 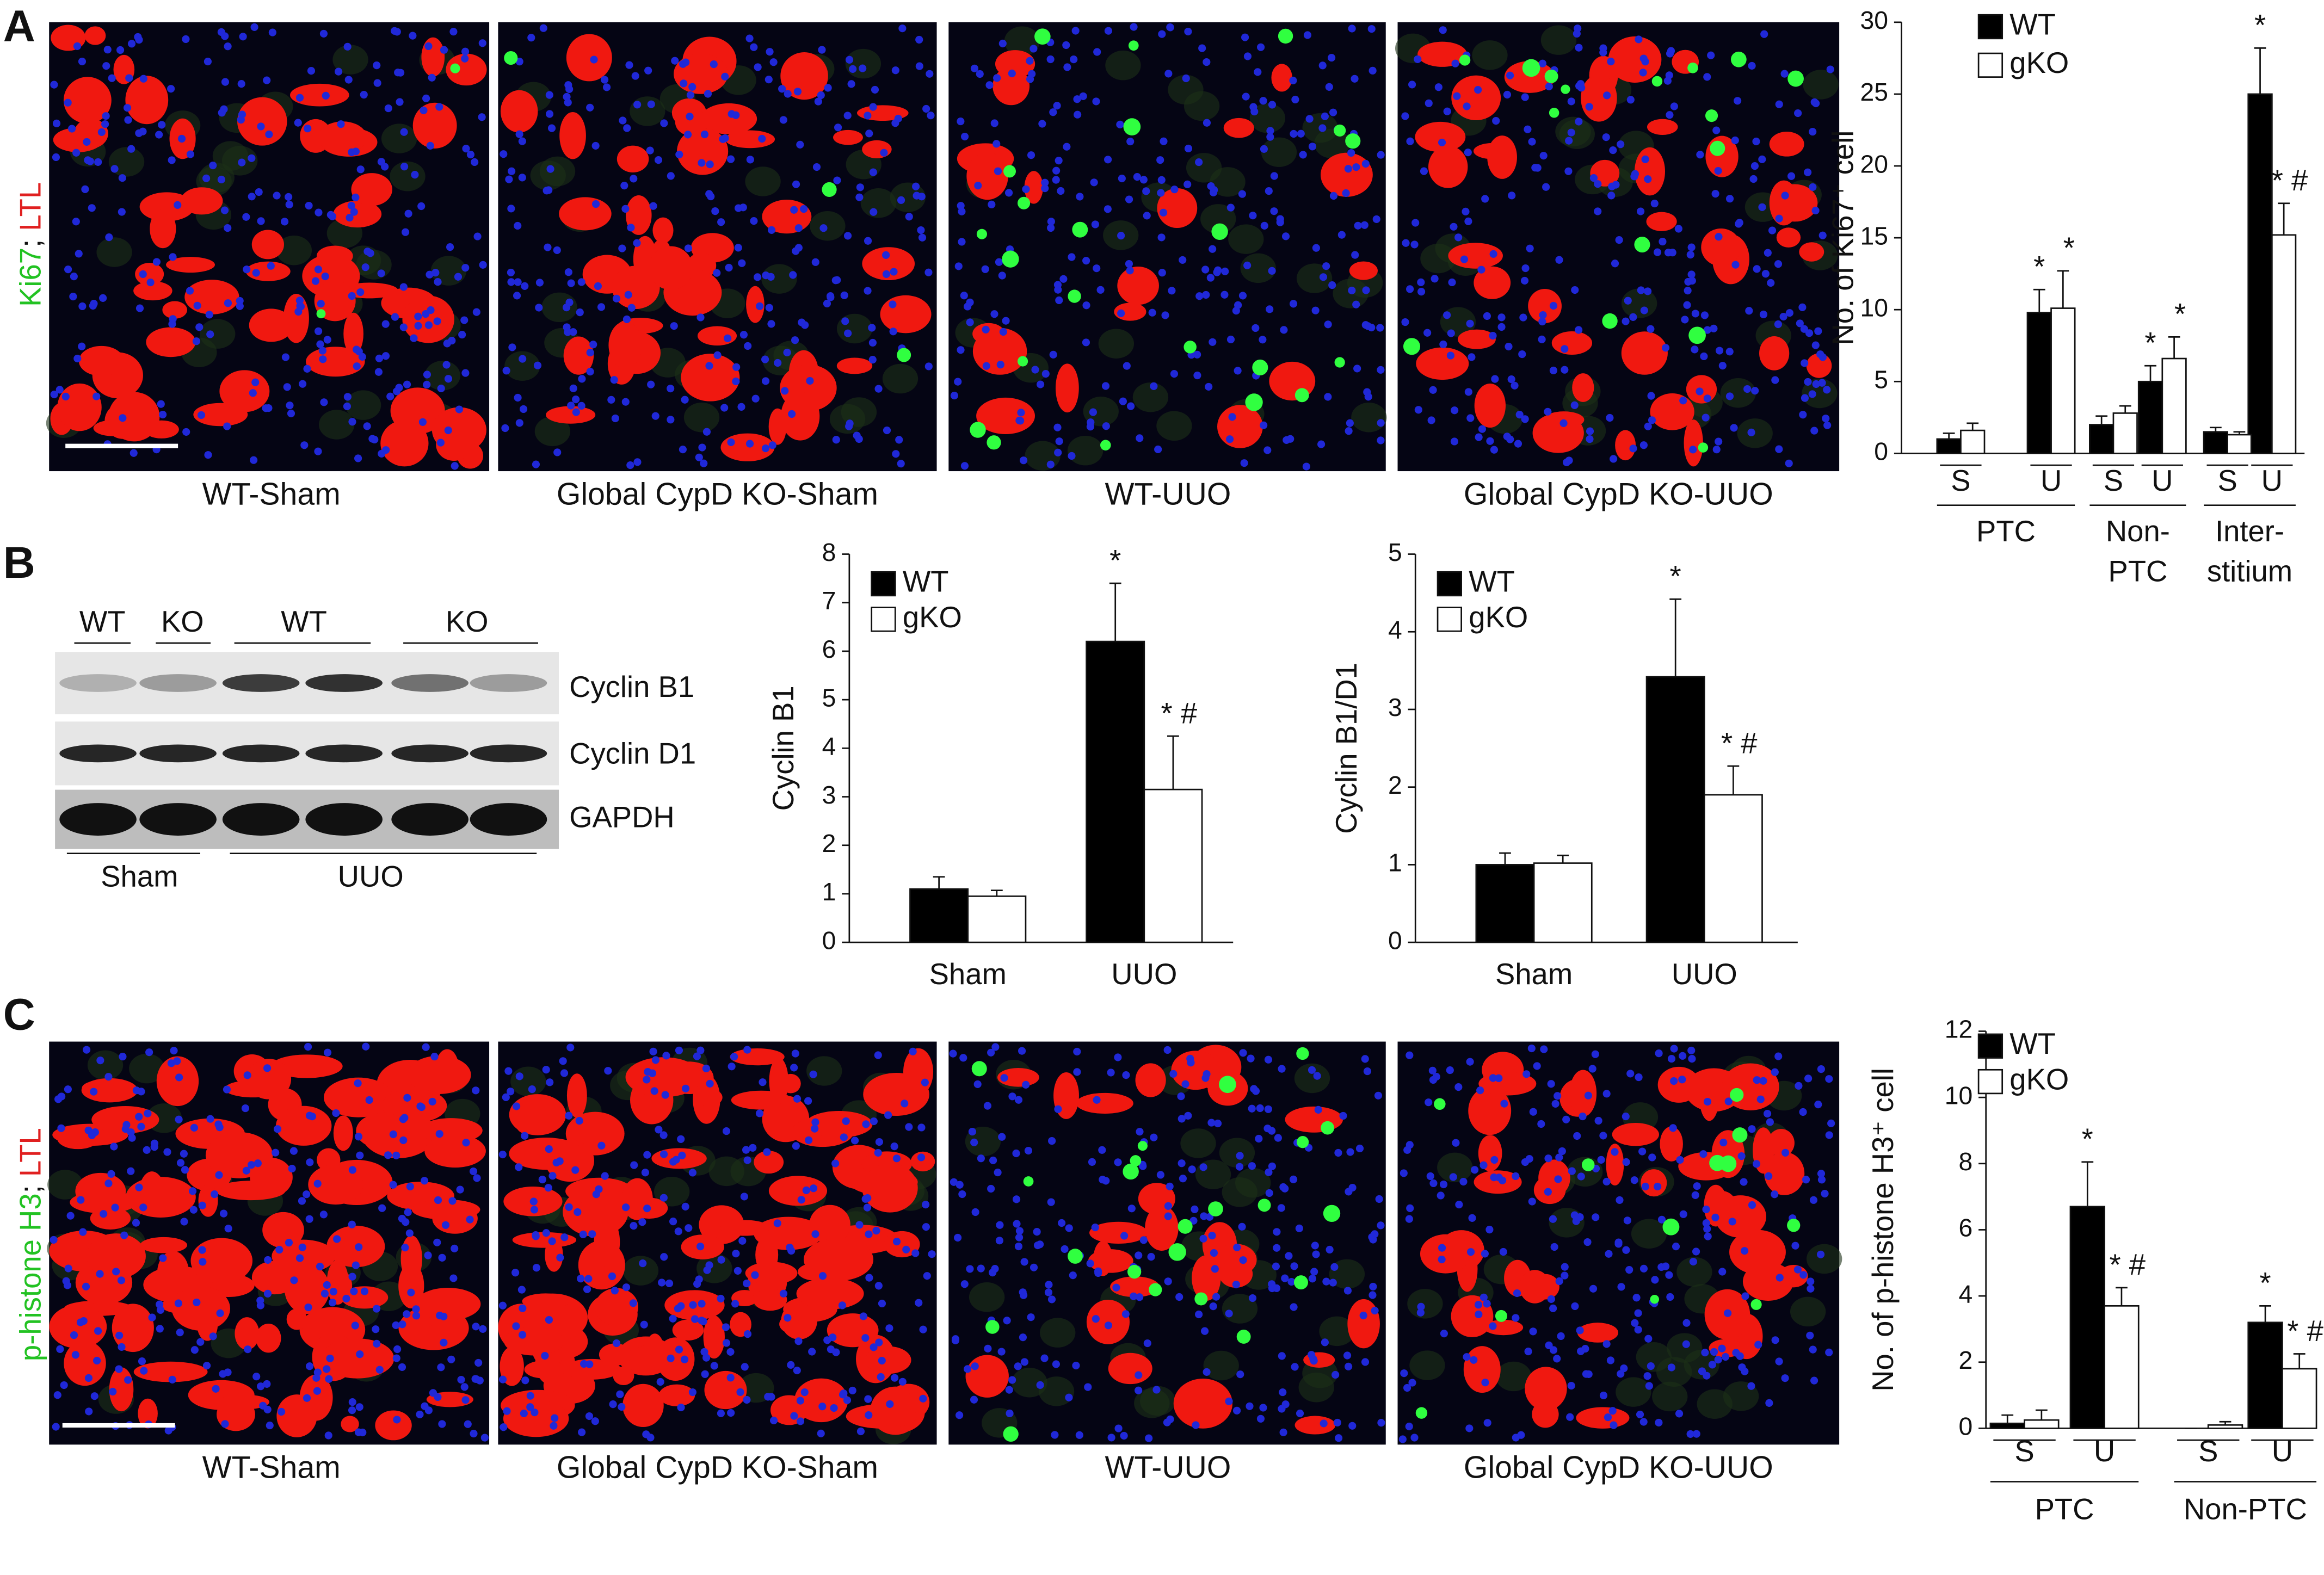 I want to click on group-label: Non-PTC, so click(x=2246, y=1508).